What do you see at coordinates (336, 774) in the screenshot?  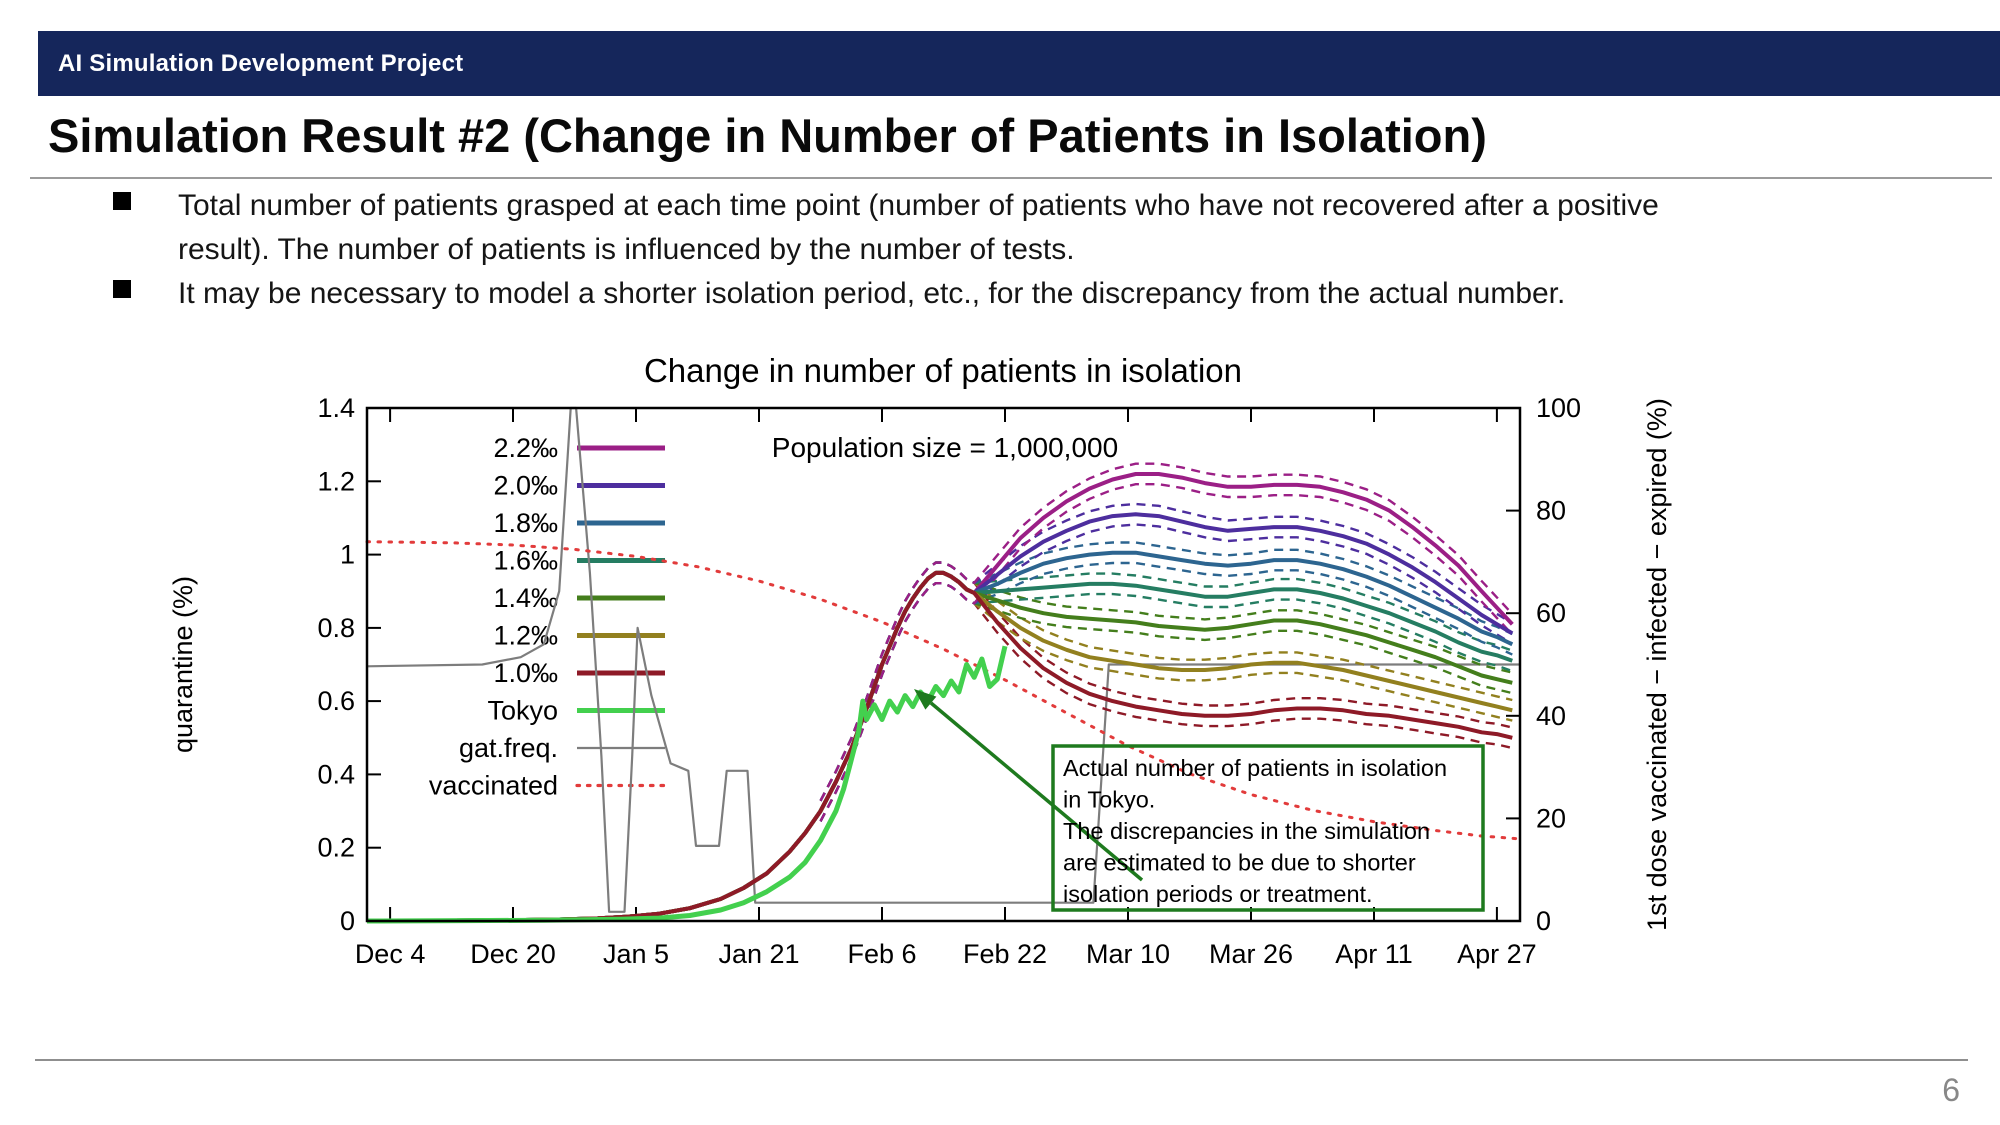 I see `svg-text: 0.4` at bounding box center [336, 774].